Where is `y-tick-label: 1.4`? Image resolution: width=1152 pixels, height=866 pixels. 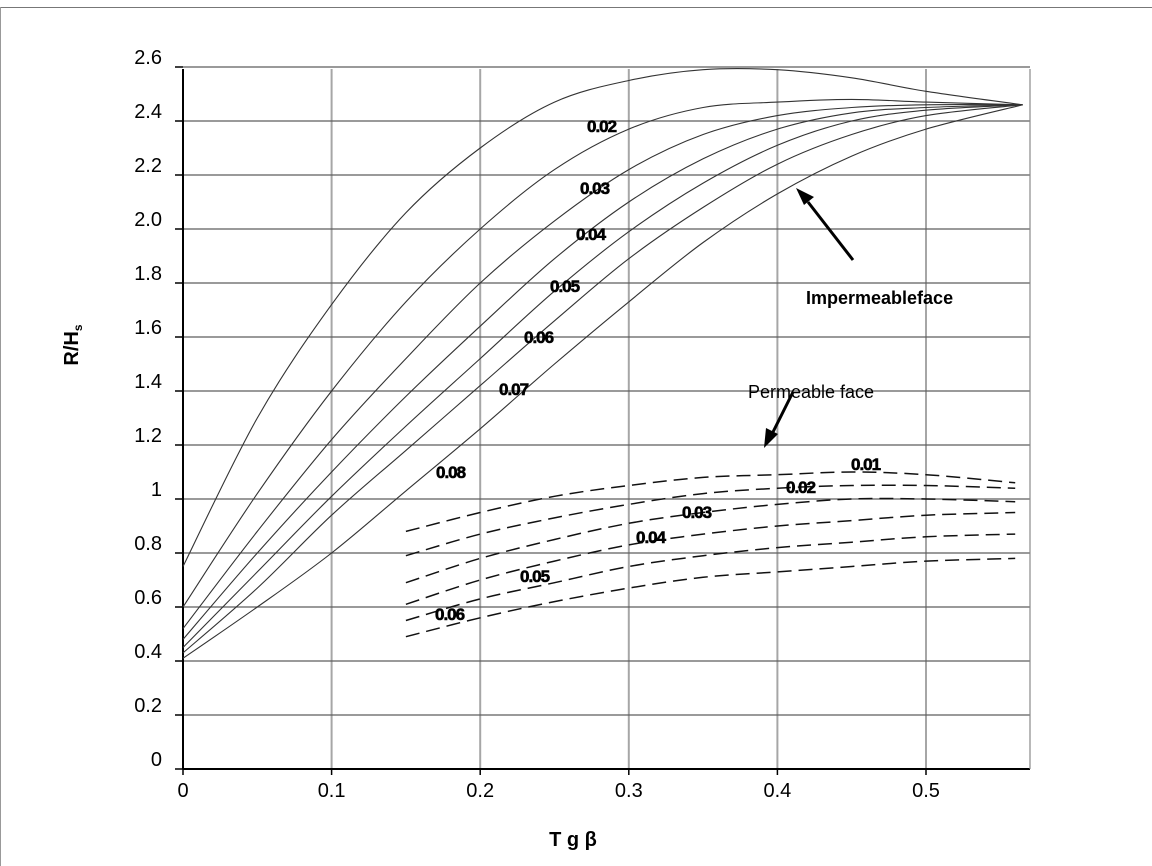
y-tick-label: 1.4 is located at coordinates (148, 382).